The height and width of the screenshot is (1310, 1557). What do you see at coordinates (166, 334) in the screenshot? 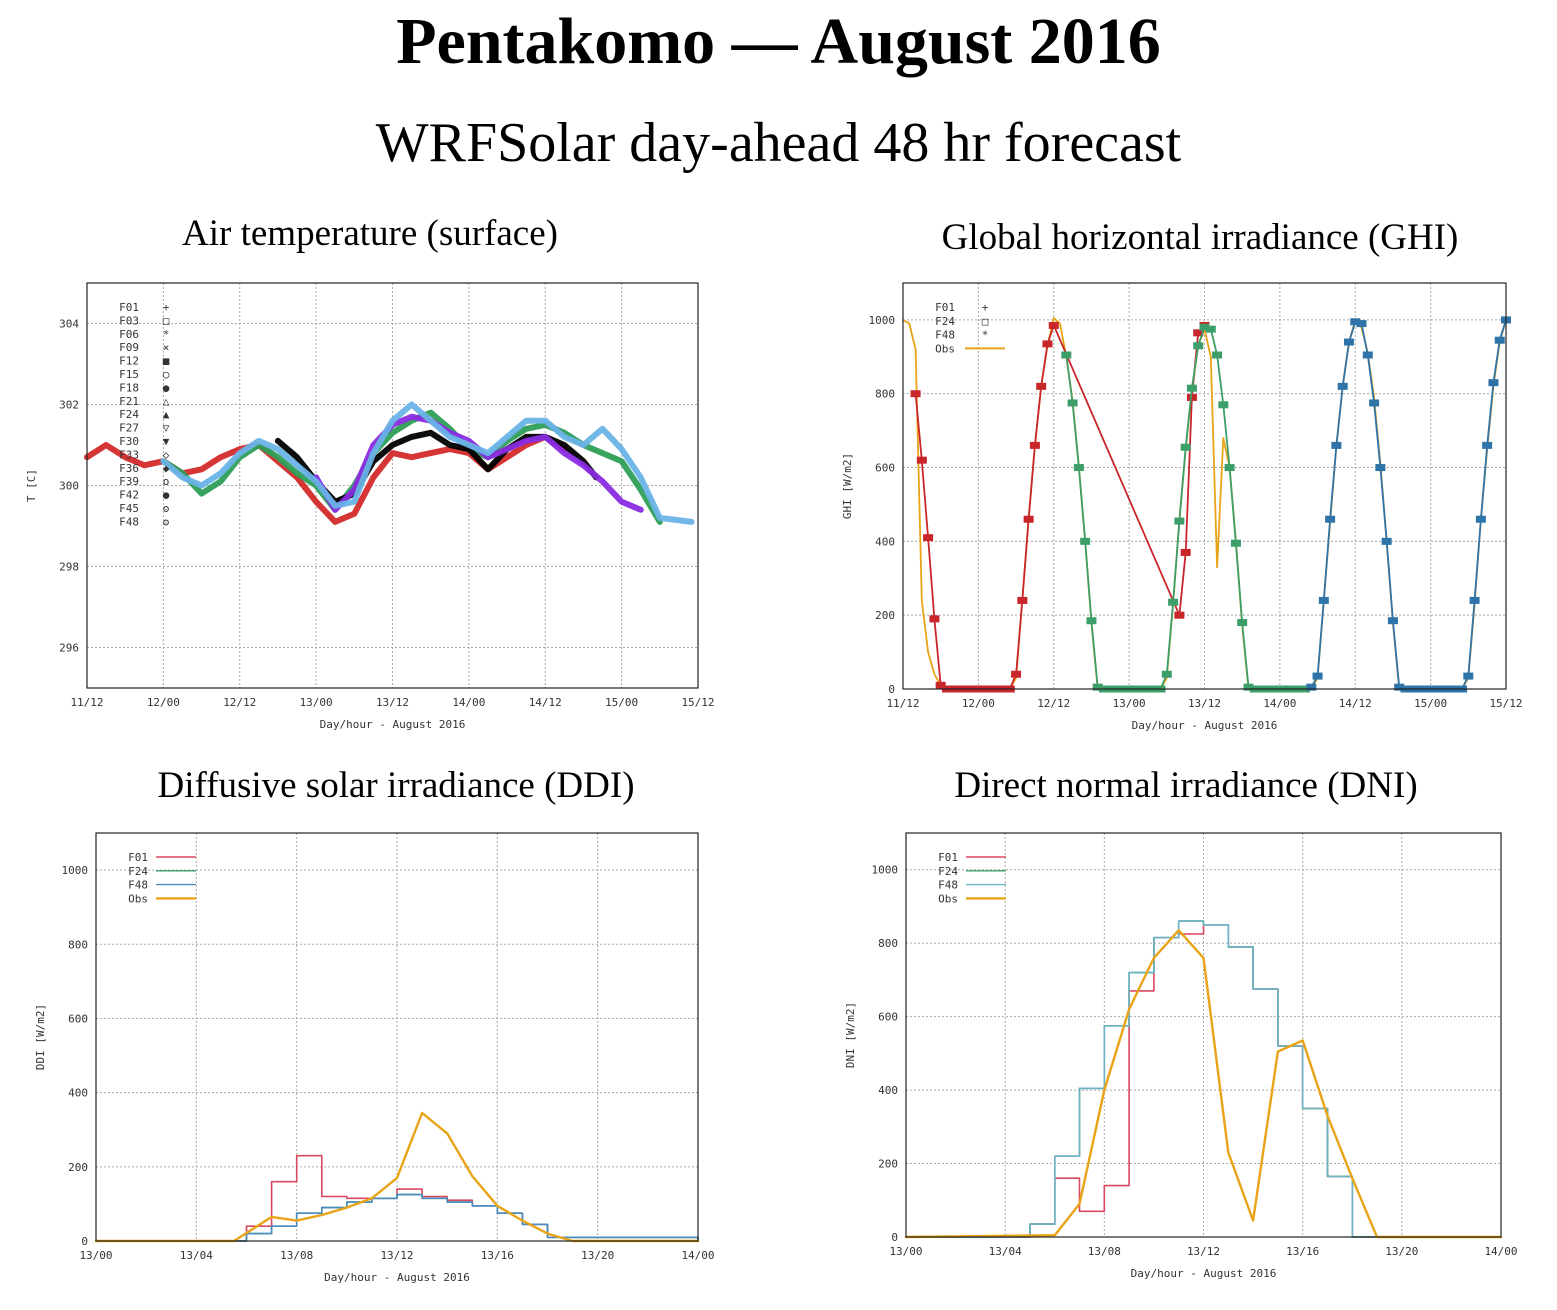
I see `temp-legend-marker: *` at bounding box center [166, 334].